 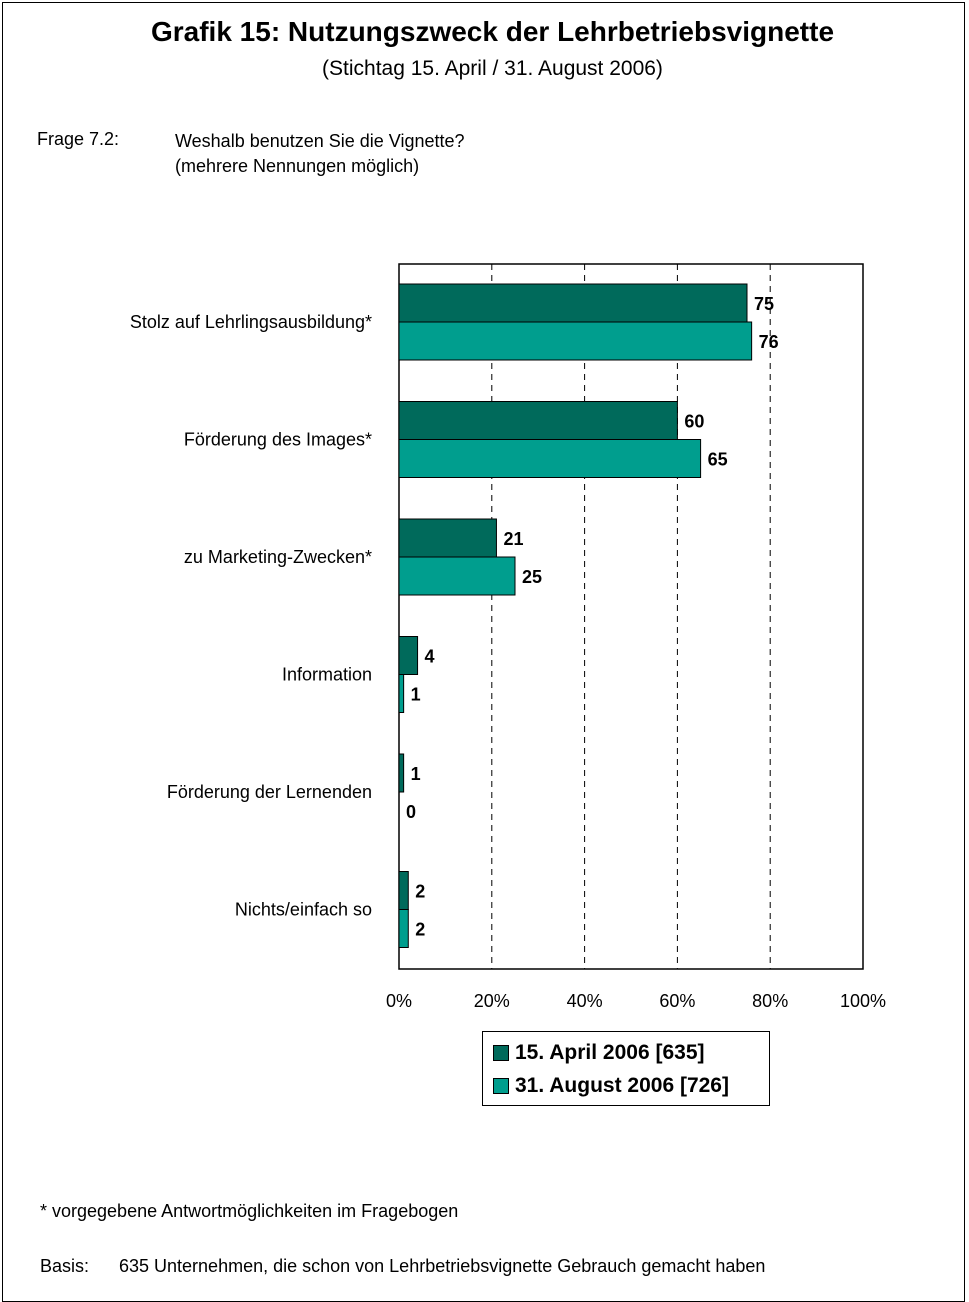 What do you see at coordinates (278, 557) in the screenshot?
I see `category-label: zu Marketing-Zwecken*` at bounding box center [278, 557].